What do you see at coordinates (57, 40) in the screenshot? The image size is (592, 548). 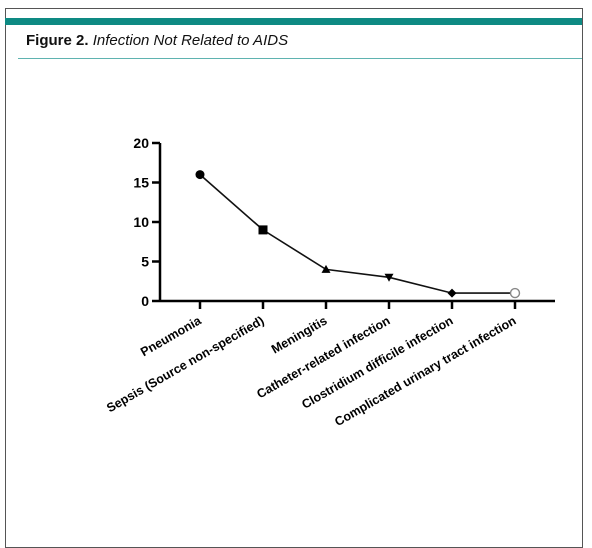 I see `figure-label: Figure 2.` at bounding box center [57, 40].